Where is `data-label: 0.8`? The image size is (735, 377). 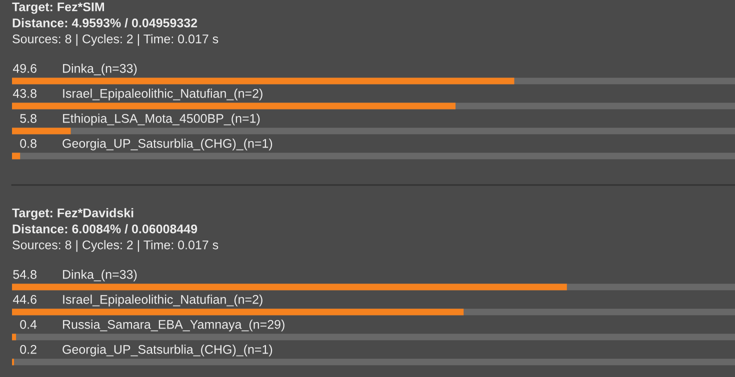
data-label: 0.8 is located at coordinates (28, 143).